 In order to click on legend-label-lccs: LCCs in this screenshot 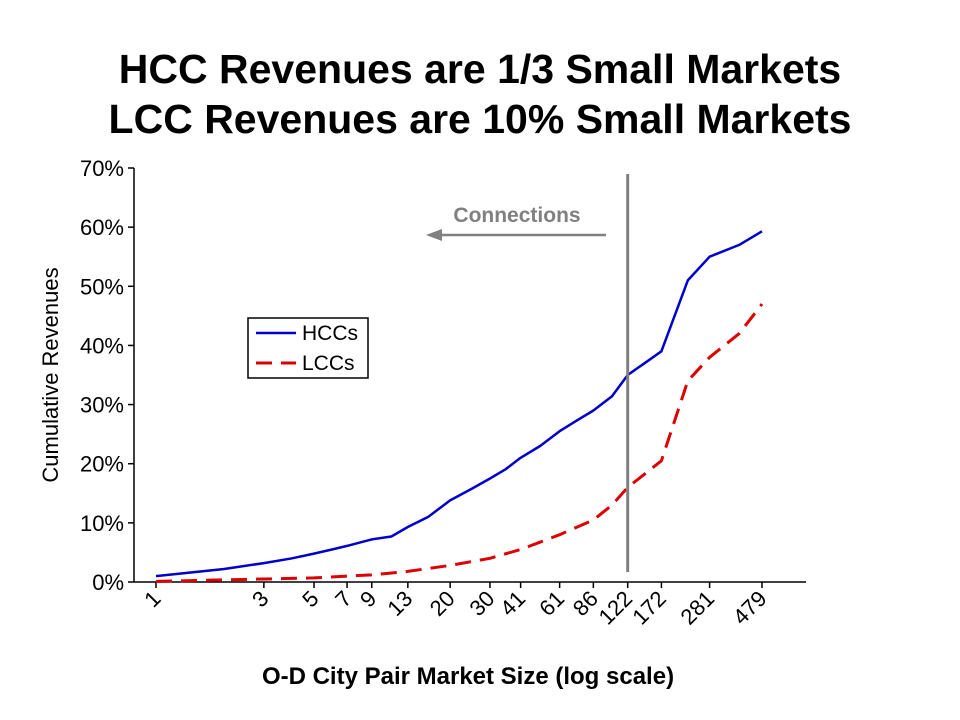, I will do `click(328, 363)`.